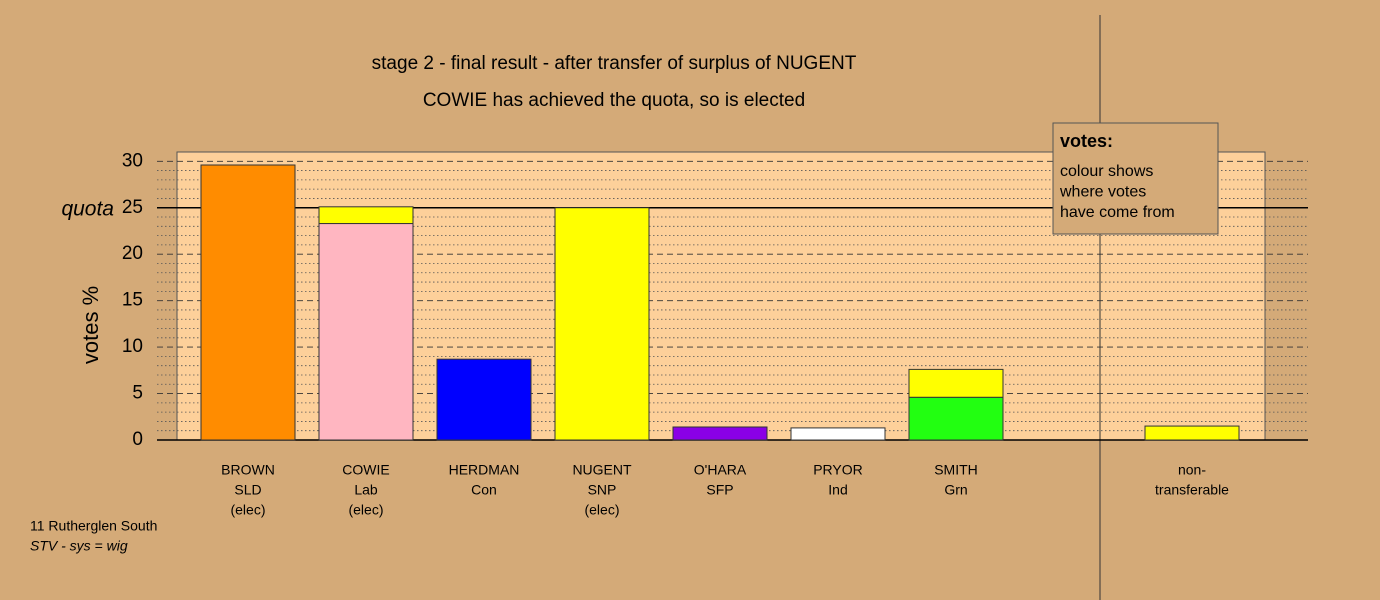 The image size is (1380, 600). Describe the element at coordinates (837, 490) in the screenshot. I see `x-tick-label: Ind` at that location.